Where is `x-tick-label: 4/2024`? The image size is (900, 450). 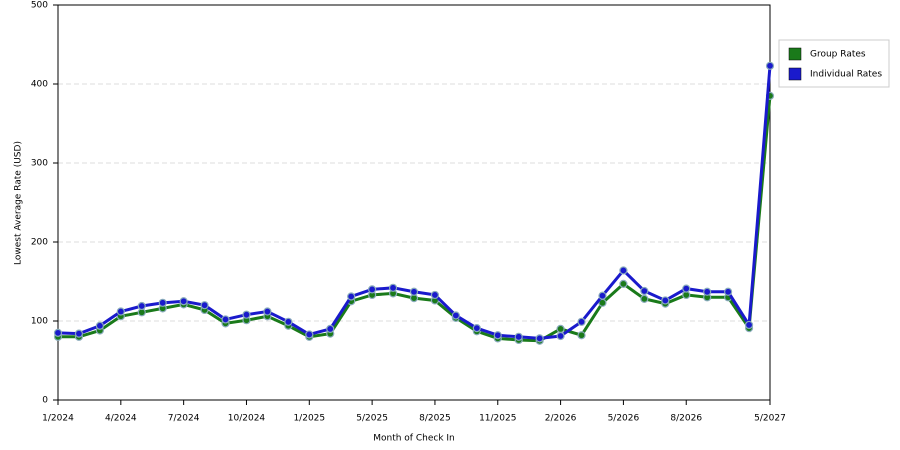
x-tick-label: 4/2024 is located at coordinates (121, 419).